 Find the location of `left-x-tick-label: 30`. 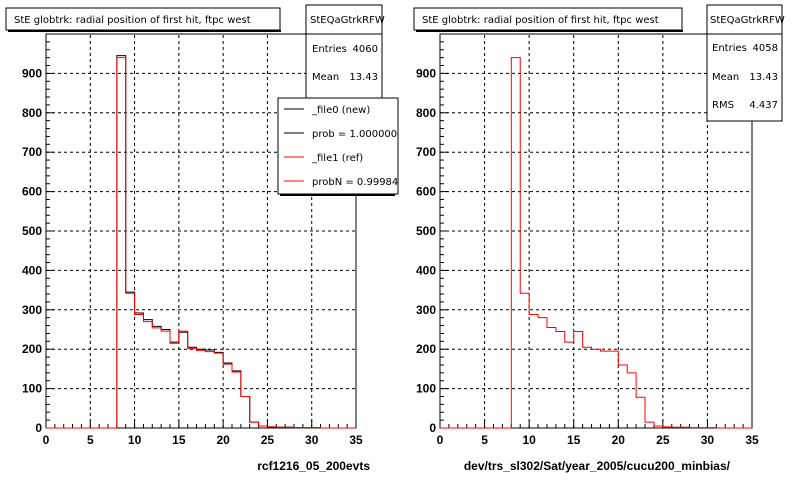

left-x-tick-label: 30 is located at coordinates (312, 440).